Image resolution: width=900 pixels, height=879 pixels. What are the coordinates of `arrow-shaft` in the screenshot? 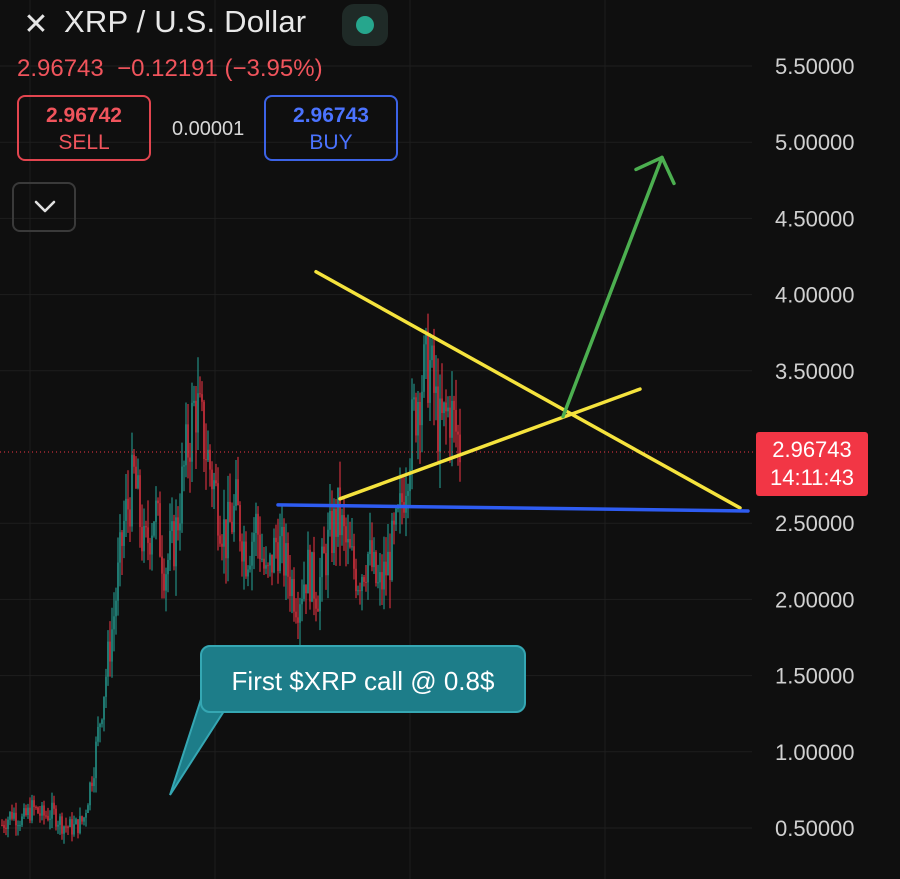 It's located at (612, 287).